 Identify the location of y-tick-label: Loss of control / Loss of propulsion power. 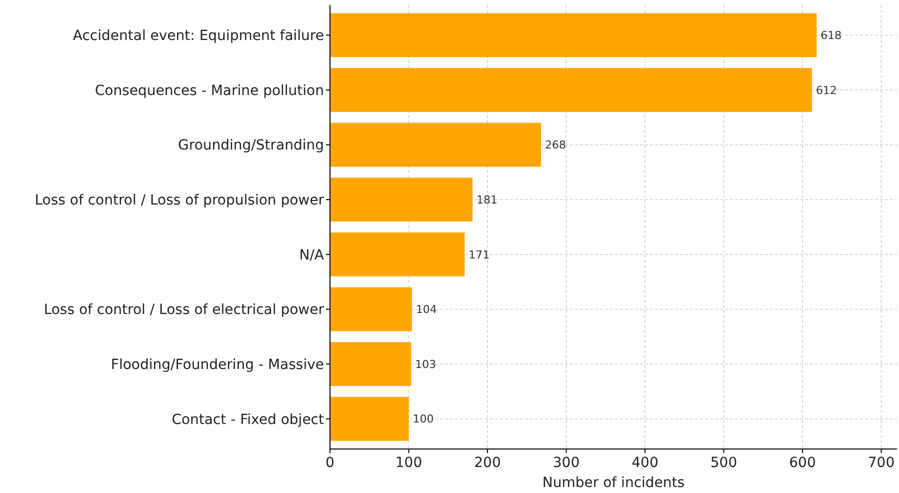
(179, 200).